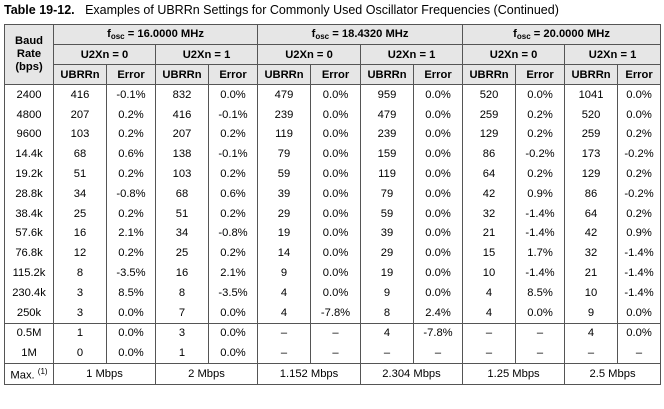 The image size is (664, 409). I want to click on ubrr-value-cell: 21, so click(489, 233).